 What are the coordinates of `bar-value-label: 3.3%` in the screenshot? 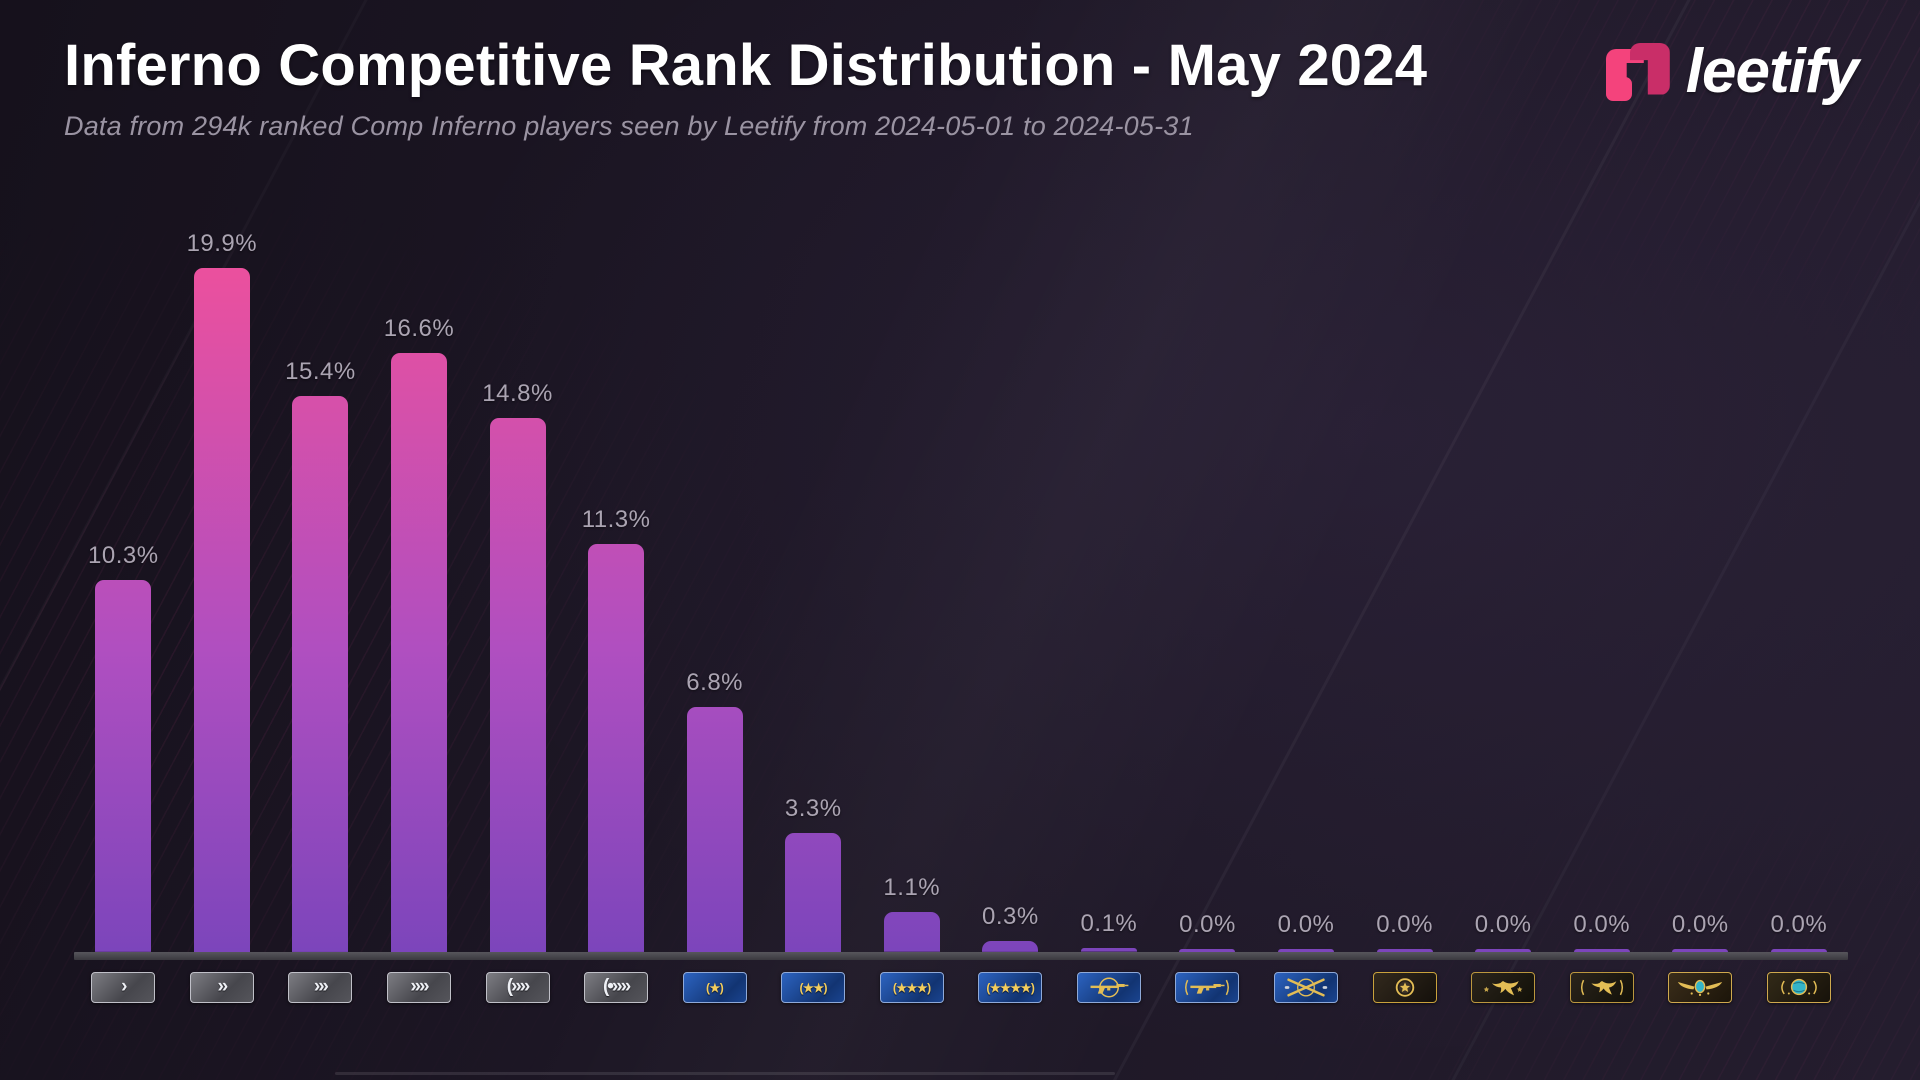 It's located at (813, 808).